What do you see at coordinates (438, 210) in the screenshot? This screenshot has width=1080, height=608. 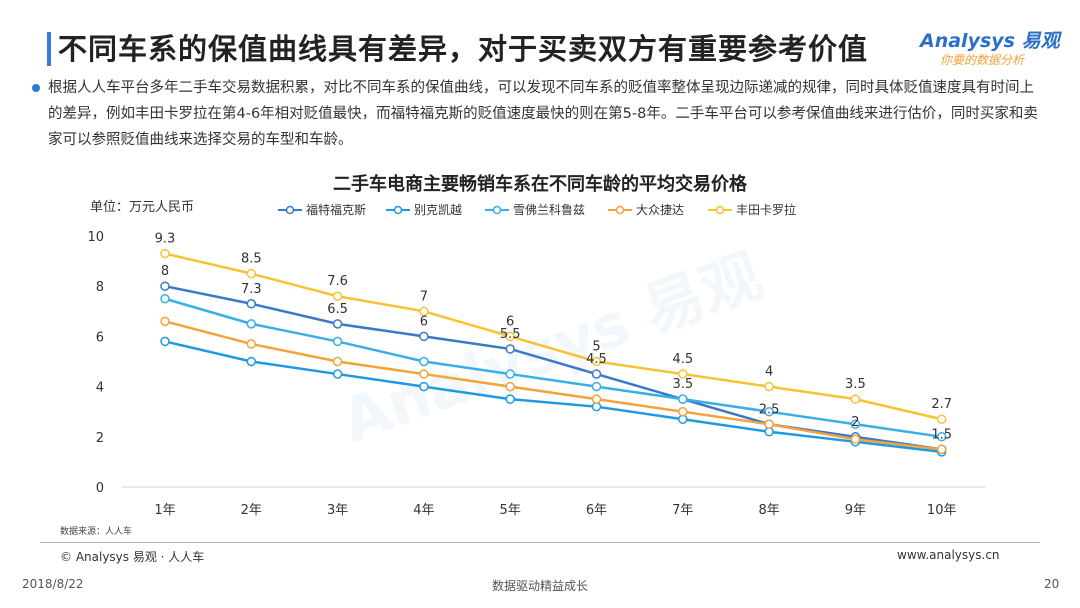 I see `legend-label: 别克凯越` at bounding box center [438, 210].